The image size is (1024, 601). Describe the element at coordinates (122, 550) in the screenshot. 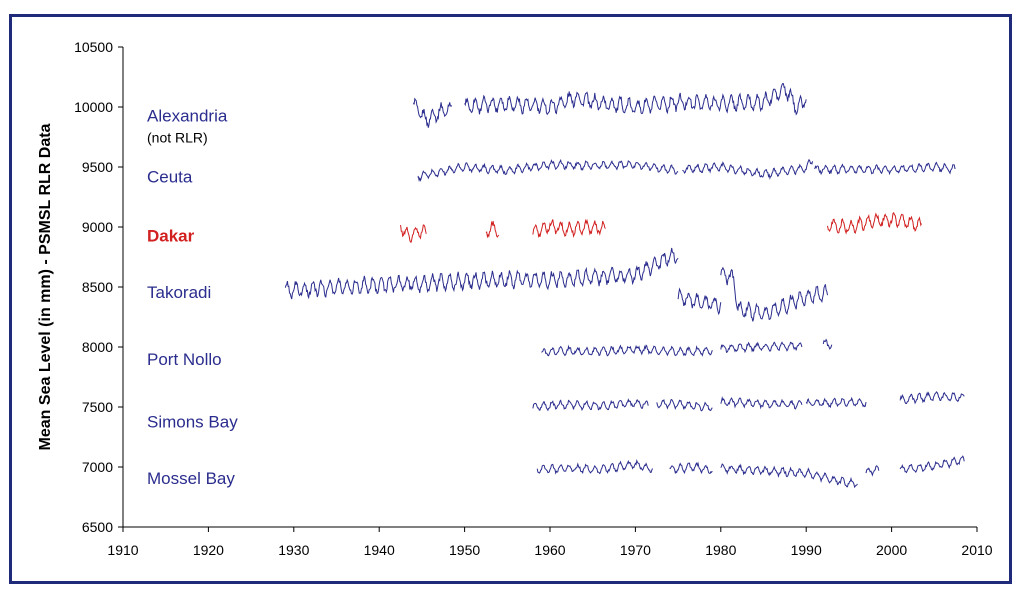

I see `x-tick-label: 1910` at that location.